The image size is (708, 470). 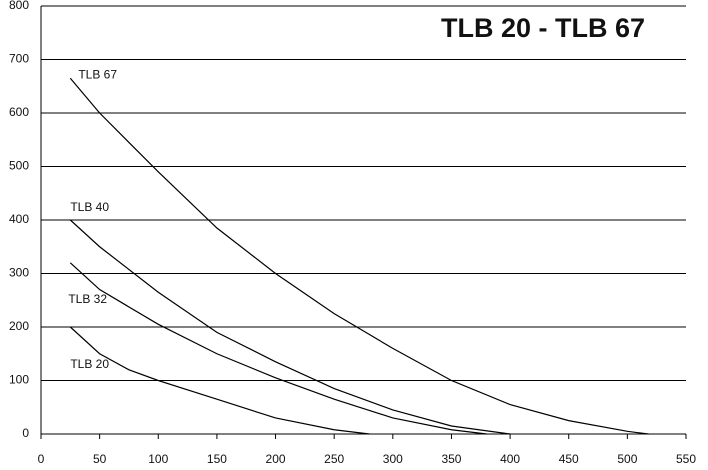 I want to click on x-tick-label: 50, so click(x=100, y=459).